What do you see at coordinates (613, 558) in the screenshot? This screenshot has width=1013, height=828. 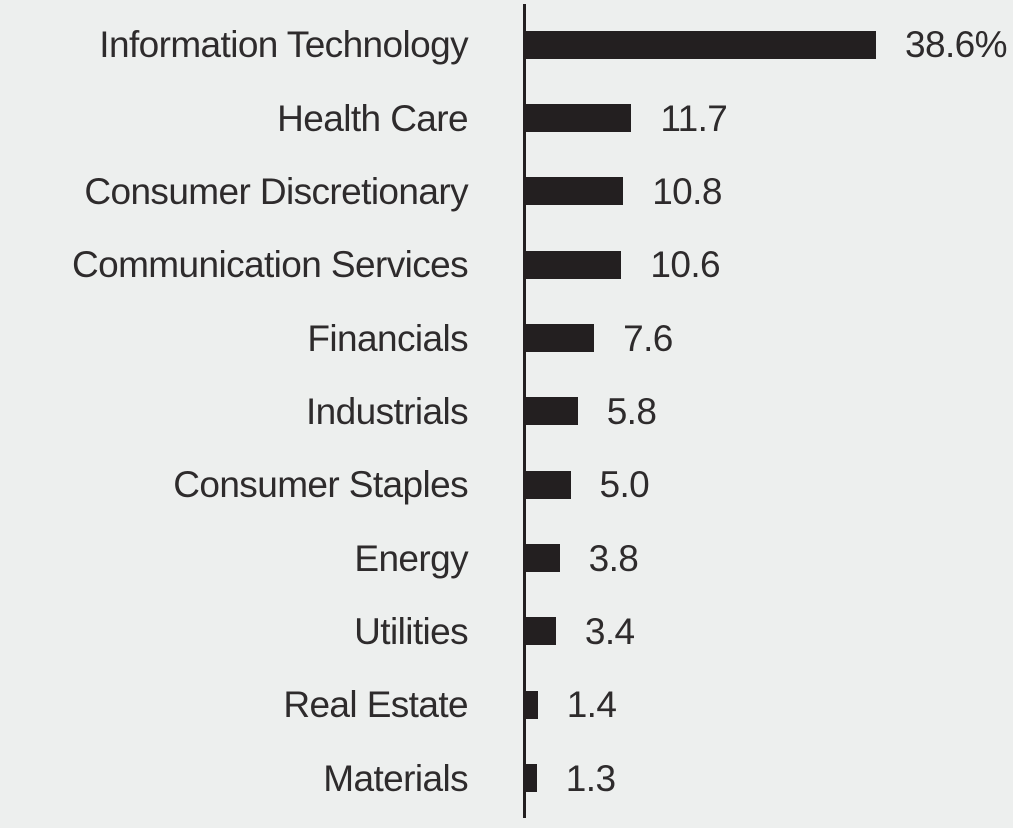 I see `value-label: 3.8` at bounding box center [613, 558].